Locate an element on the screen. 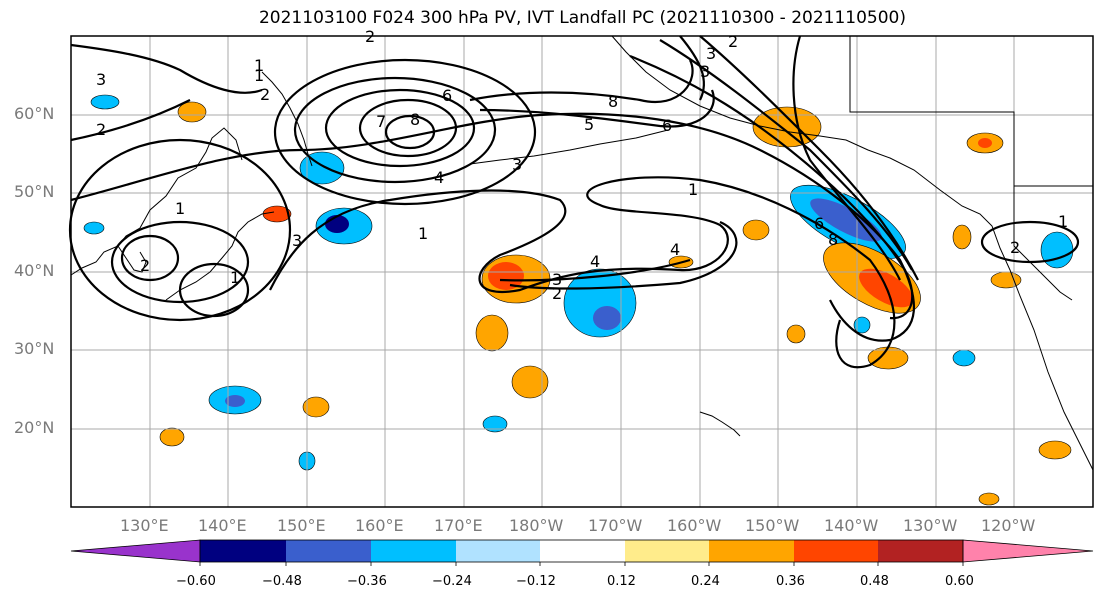 This screenshot has width=1105, height=601. asia-coast is located at coordinates (156, 201).